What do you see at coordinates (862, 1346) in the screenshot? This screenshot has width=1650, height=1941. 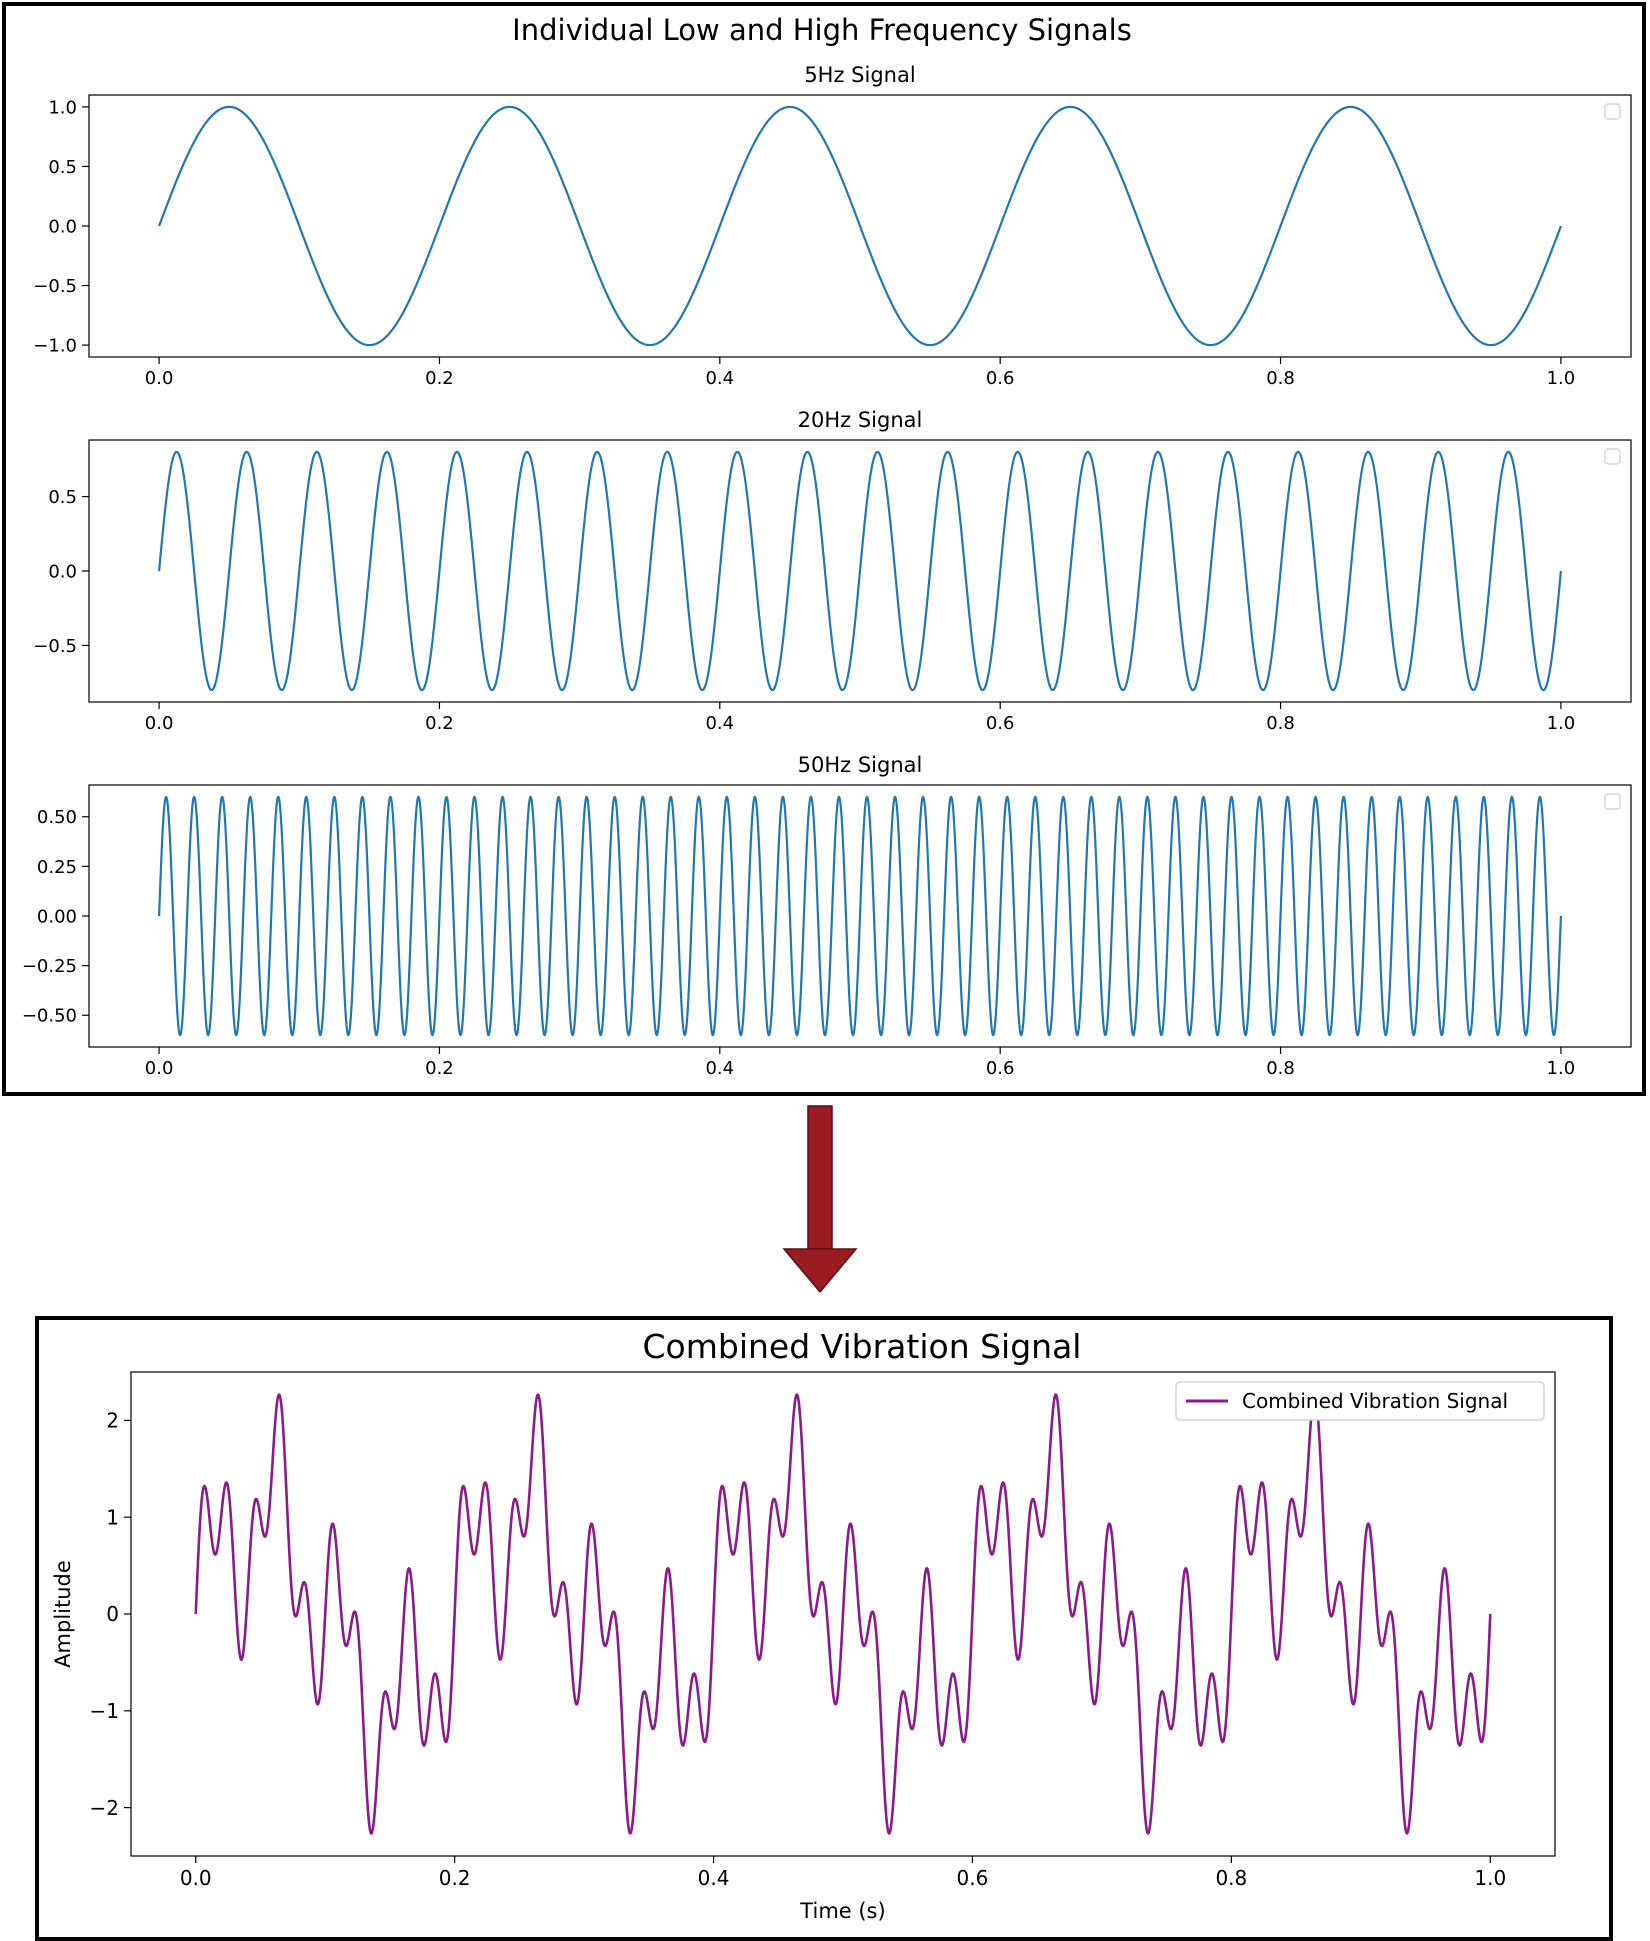 I see `bottom-title: Combined Vibration Signal` at bounding box center [862, 1346].